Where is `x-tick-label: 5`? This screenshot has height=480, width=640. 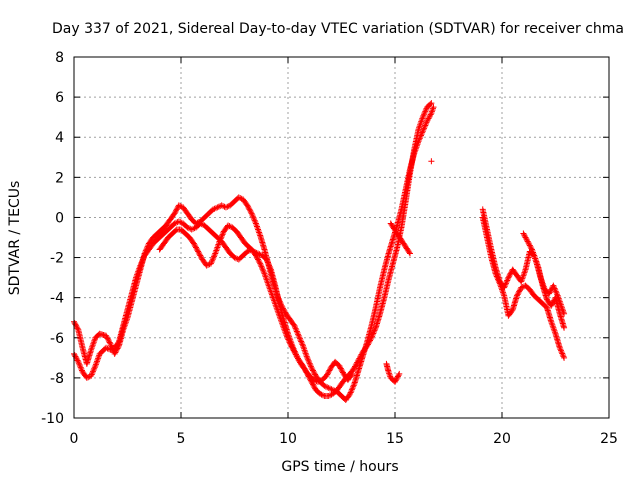 x-tick-label: 5 is located at coordinates (181, 439).